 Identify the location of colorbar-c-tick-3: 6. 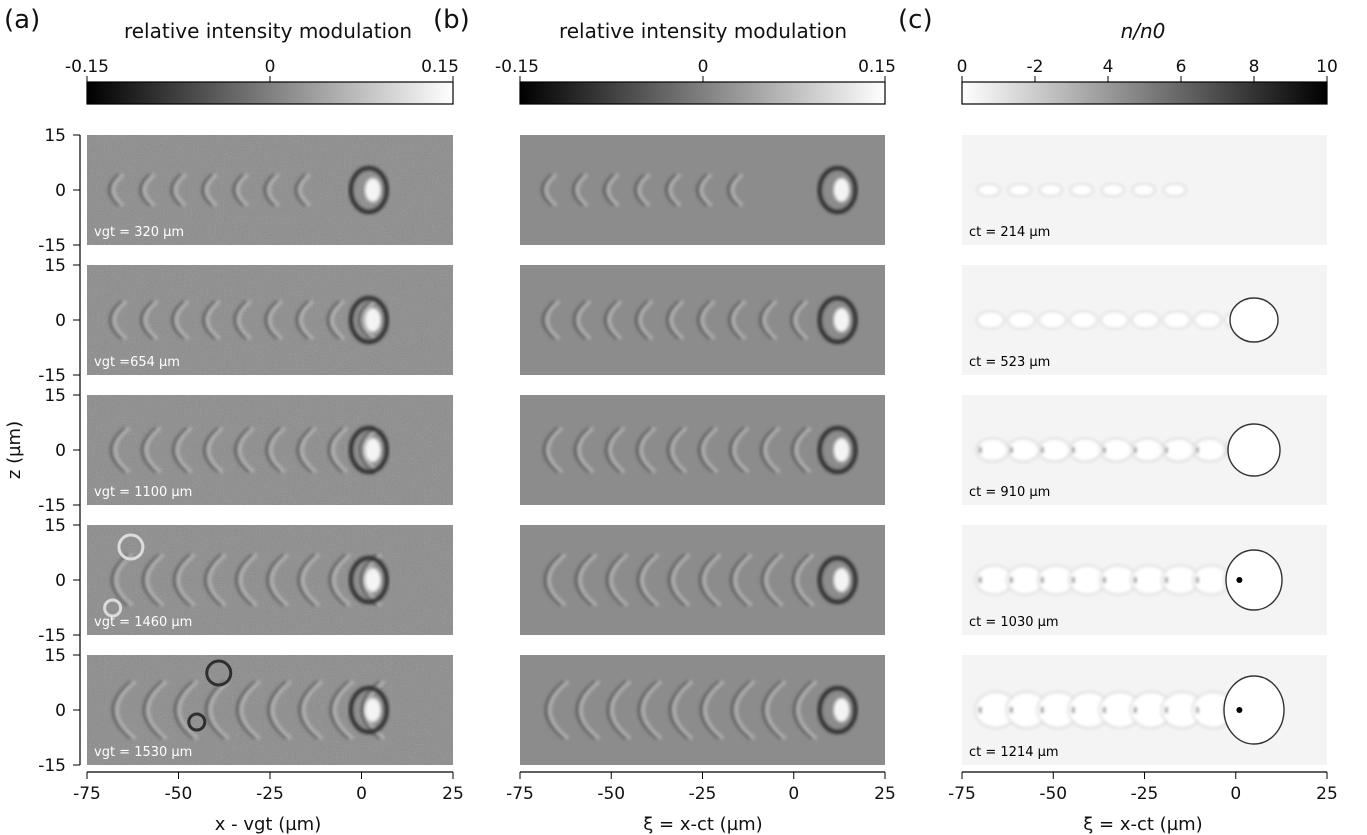
(1181, 67).